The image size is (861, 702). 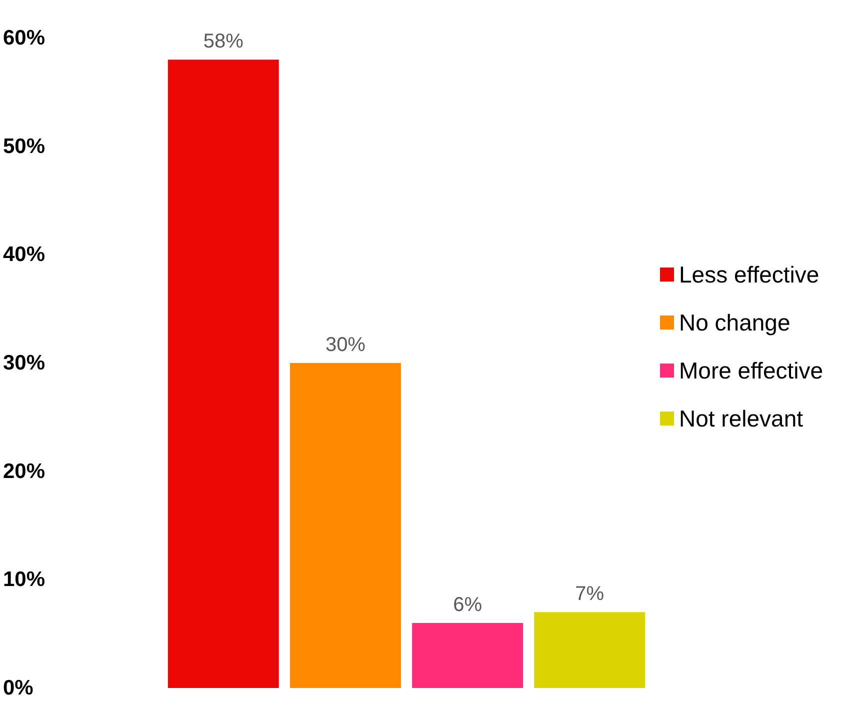 What do you see at coordinates (734, 323) in the screenshot?
I see `legend-label: No change` at bounding box center [734, 323].